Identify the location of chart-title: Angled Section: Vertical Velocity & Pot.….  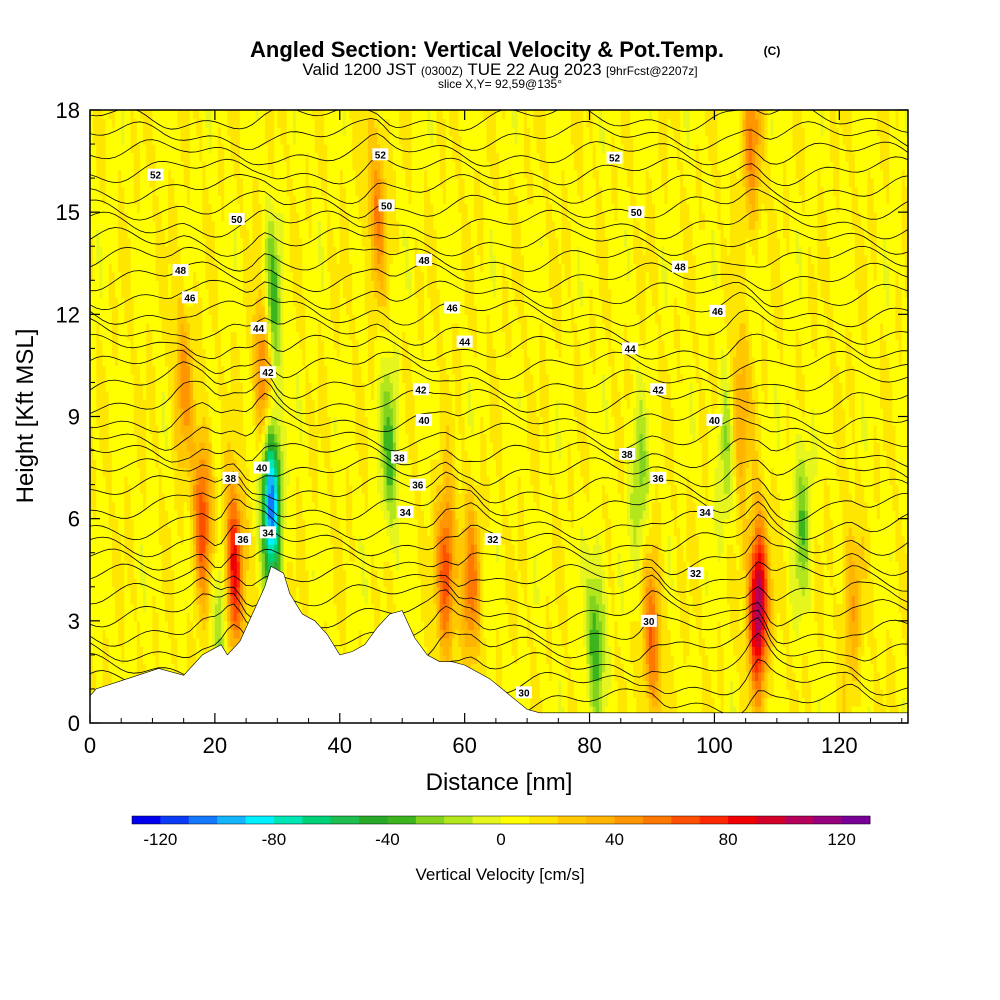
(487, 49).